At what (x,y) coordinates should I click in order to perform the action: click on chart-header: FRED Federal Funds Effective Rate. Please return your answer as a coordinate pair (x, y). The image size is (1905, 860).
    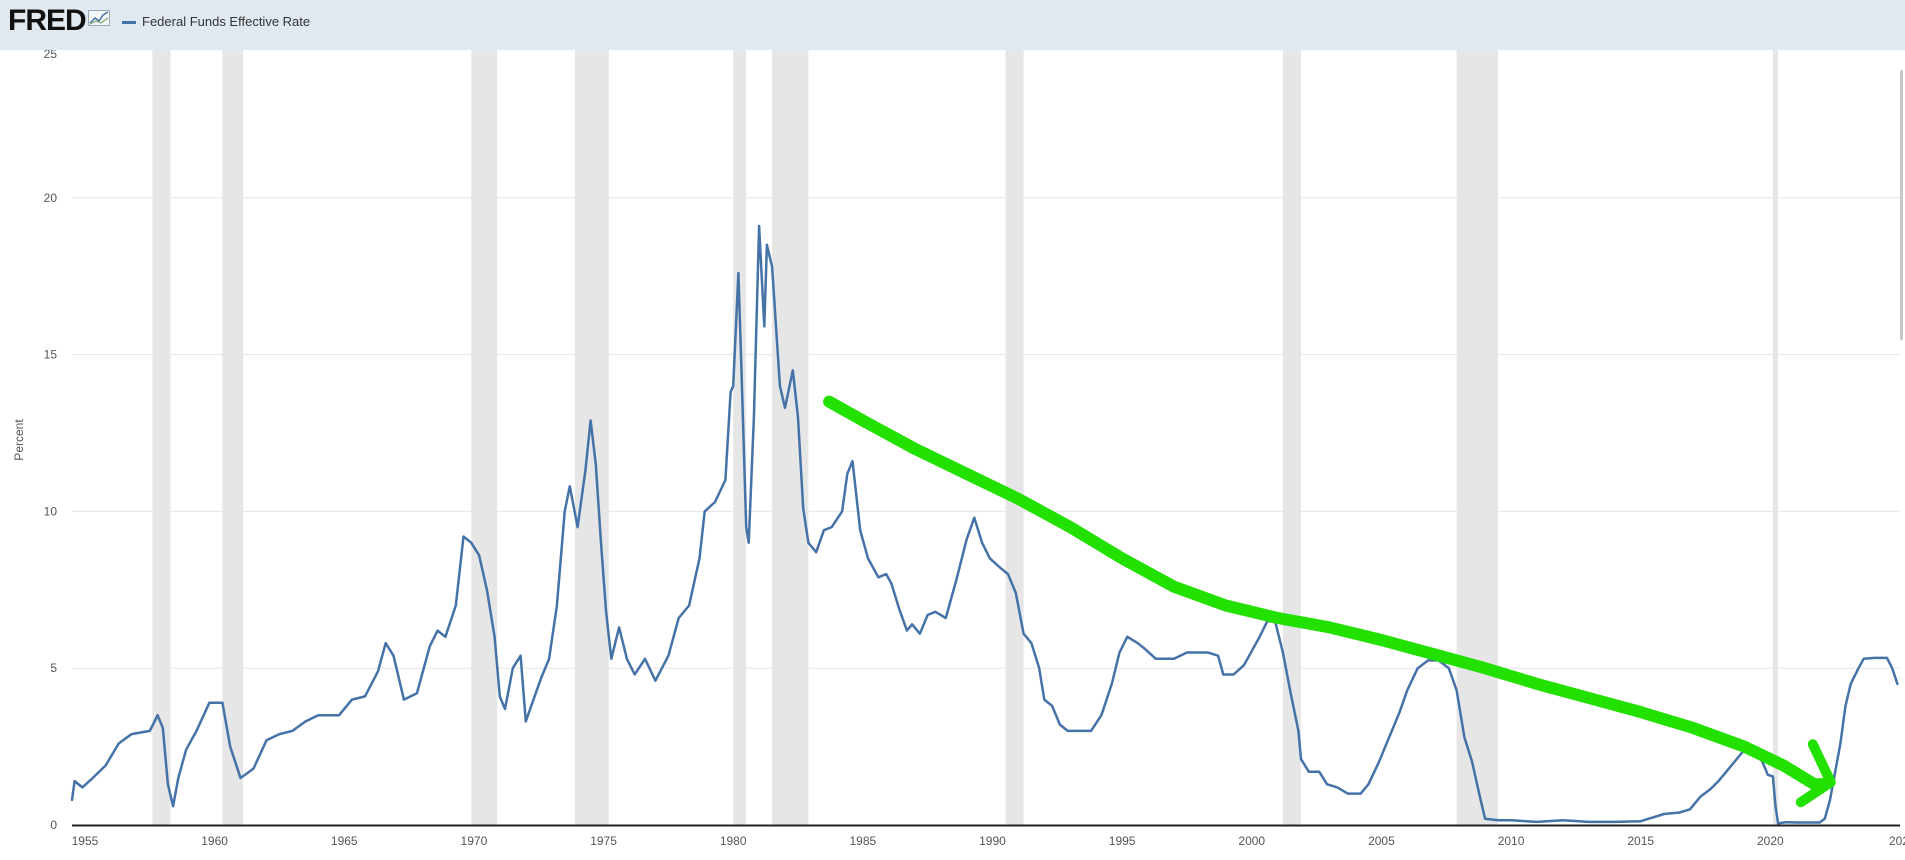
    Looking at the image, I should click on (952, 25).